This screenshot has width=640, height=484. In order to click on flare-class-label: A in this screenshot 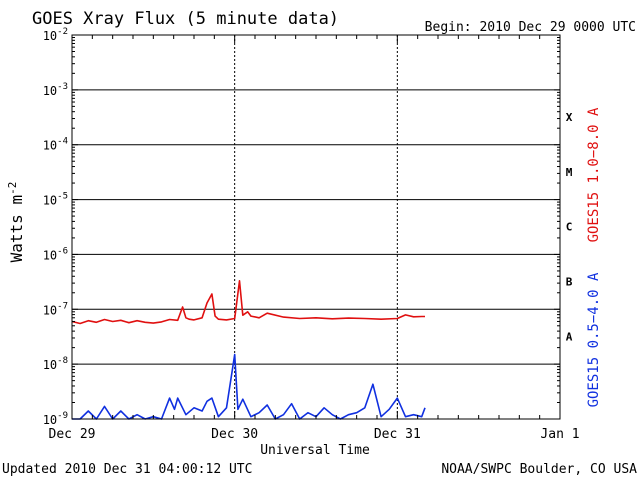, I will do `click(569, 336)`.